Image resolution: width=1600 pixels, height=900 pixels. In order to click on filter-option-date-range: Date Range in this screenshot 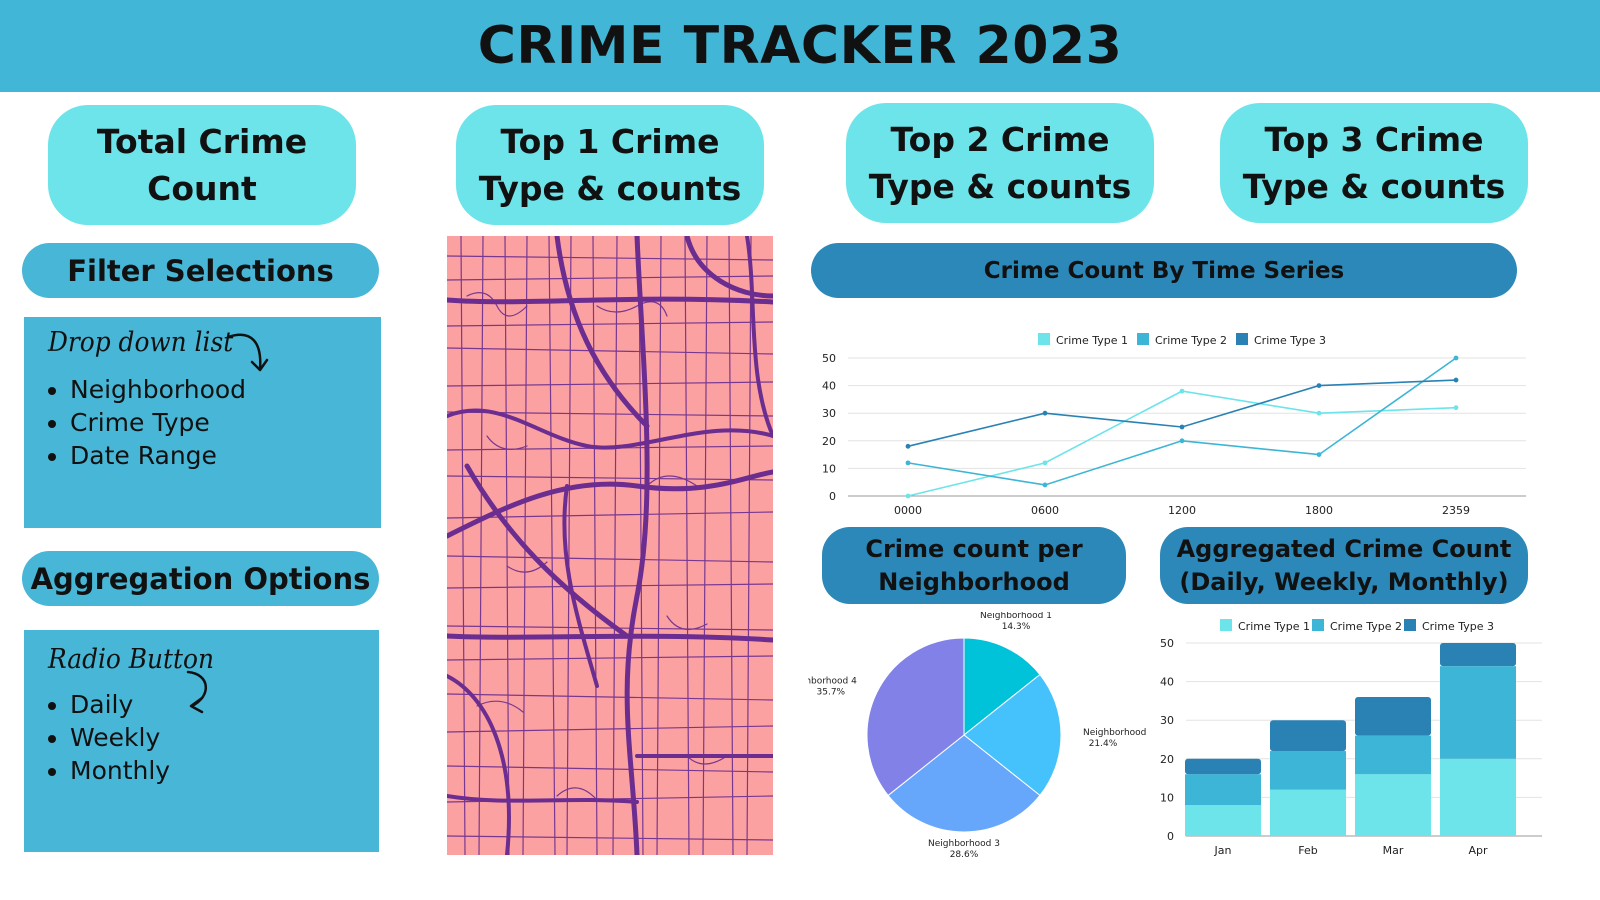, I will do `click(158, 455)`.